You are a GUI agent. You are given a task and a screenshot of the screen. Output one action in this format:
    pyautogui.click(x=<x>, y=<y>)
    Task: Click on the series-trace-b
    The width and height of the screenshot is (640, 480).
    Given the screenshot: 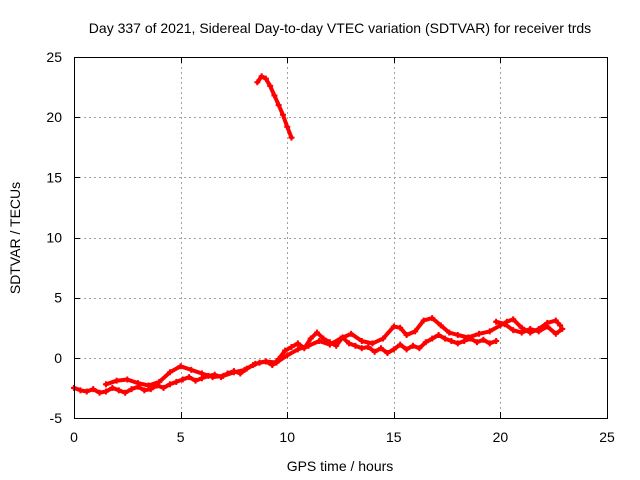 What is the action you would take?
    pyautogui.click(x=333, y=352)
    